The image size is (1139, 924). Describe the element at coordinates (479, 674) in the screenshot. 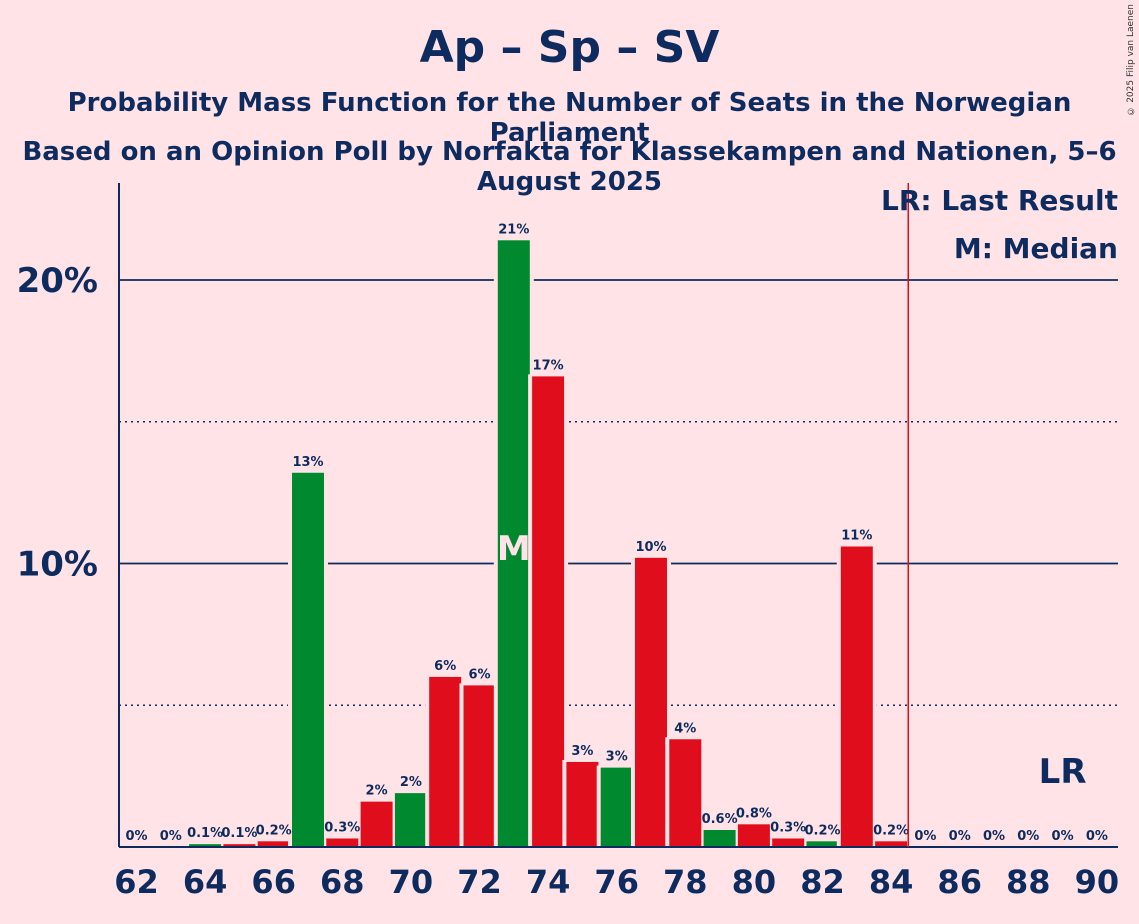

I see `data-label-seat-72: 6%` at that location.